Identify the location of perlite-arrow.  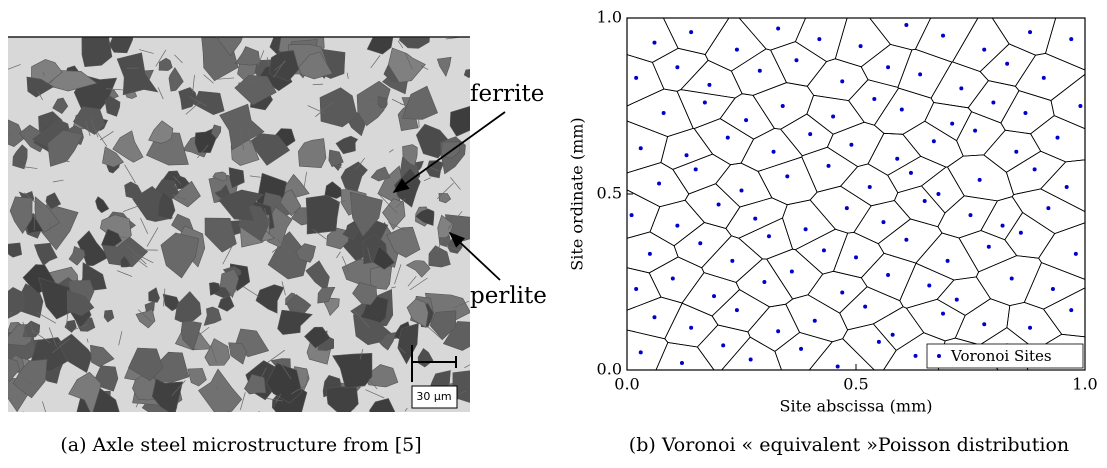
(474, 256).